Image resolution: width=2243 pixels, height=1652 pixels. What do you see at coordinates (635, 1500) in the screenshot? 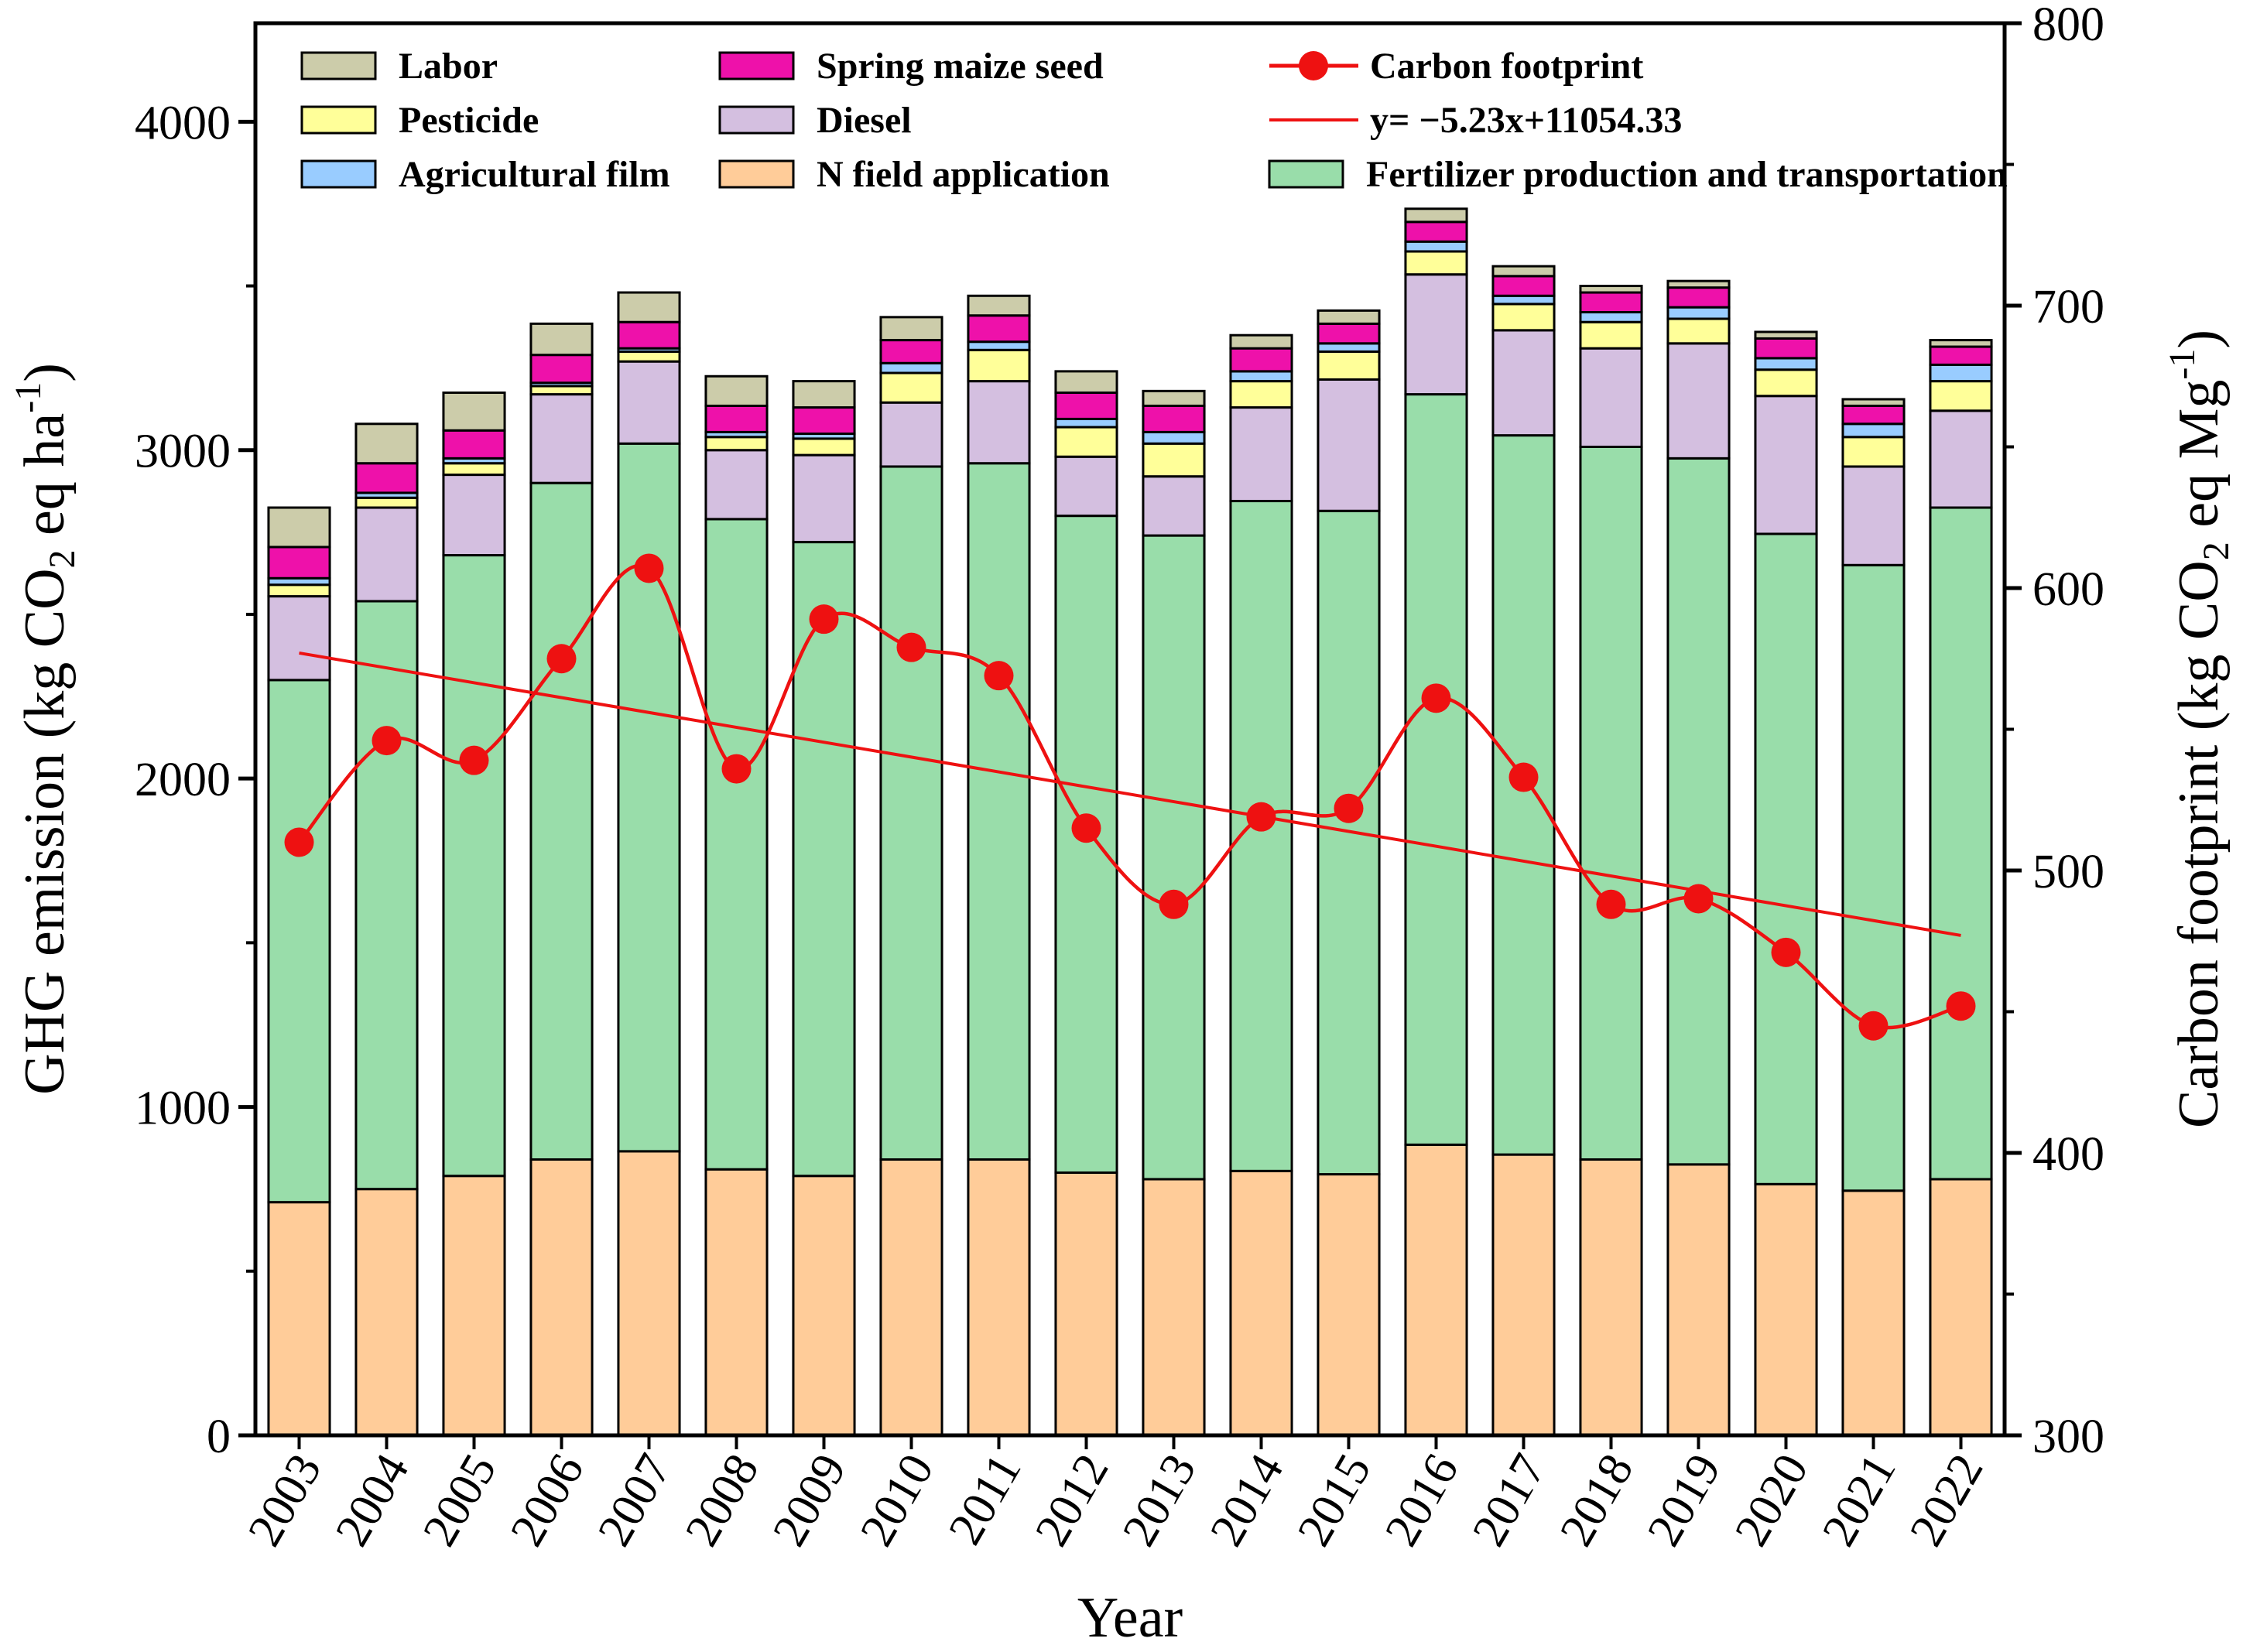
I see `x-tick-label-2007: 2007` at bounding box center [635, 1500].